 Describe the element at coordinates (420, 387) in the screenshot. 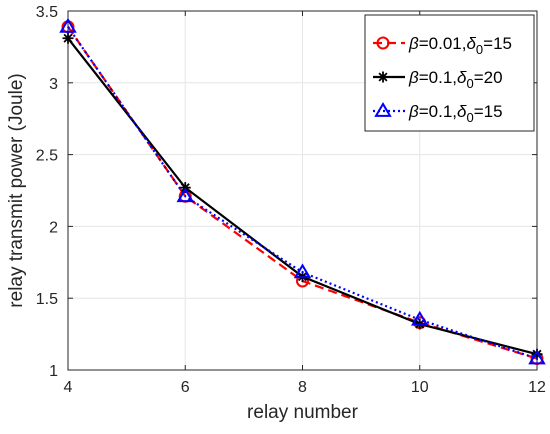

I see `x-tick-label: 10` at that location.